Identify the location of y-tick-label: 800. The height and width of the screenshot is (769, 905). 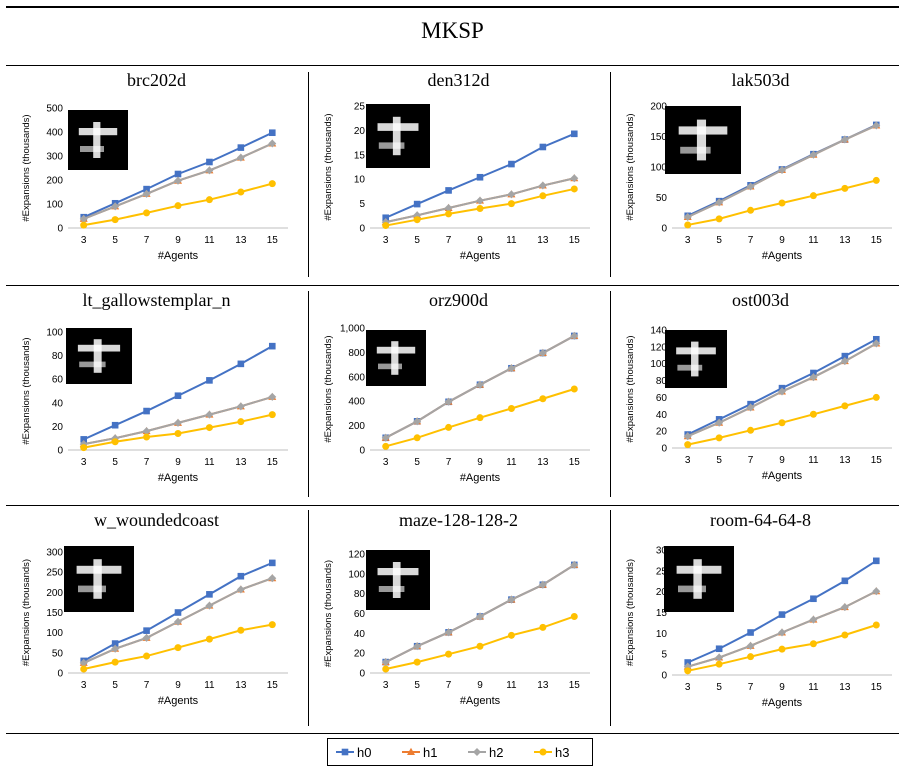
(356, 353).